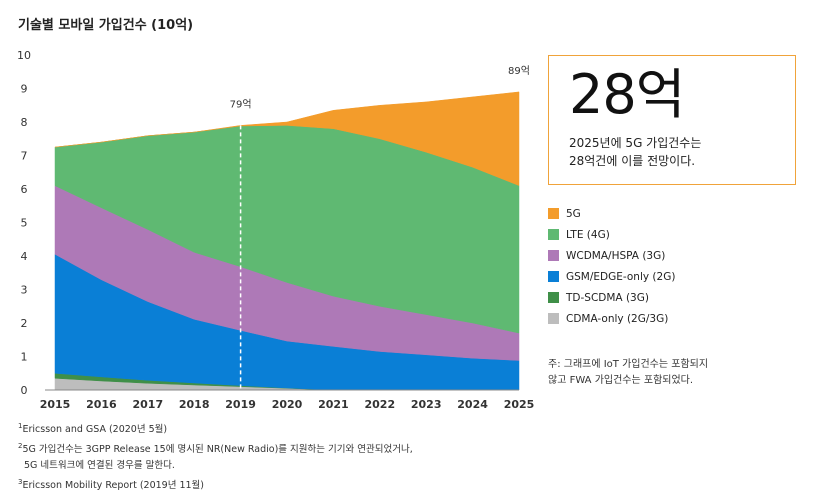 Image resolution: width=818 pixels, height=494 pixels. What do you see at coordinates (616, 255) in the screenshot?
I see `legend-label: WCDMA/HSPA (3G)` at bounding box center [616, 255].